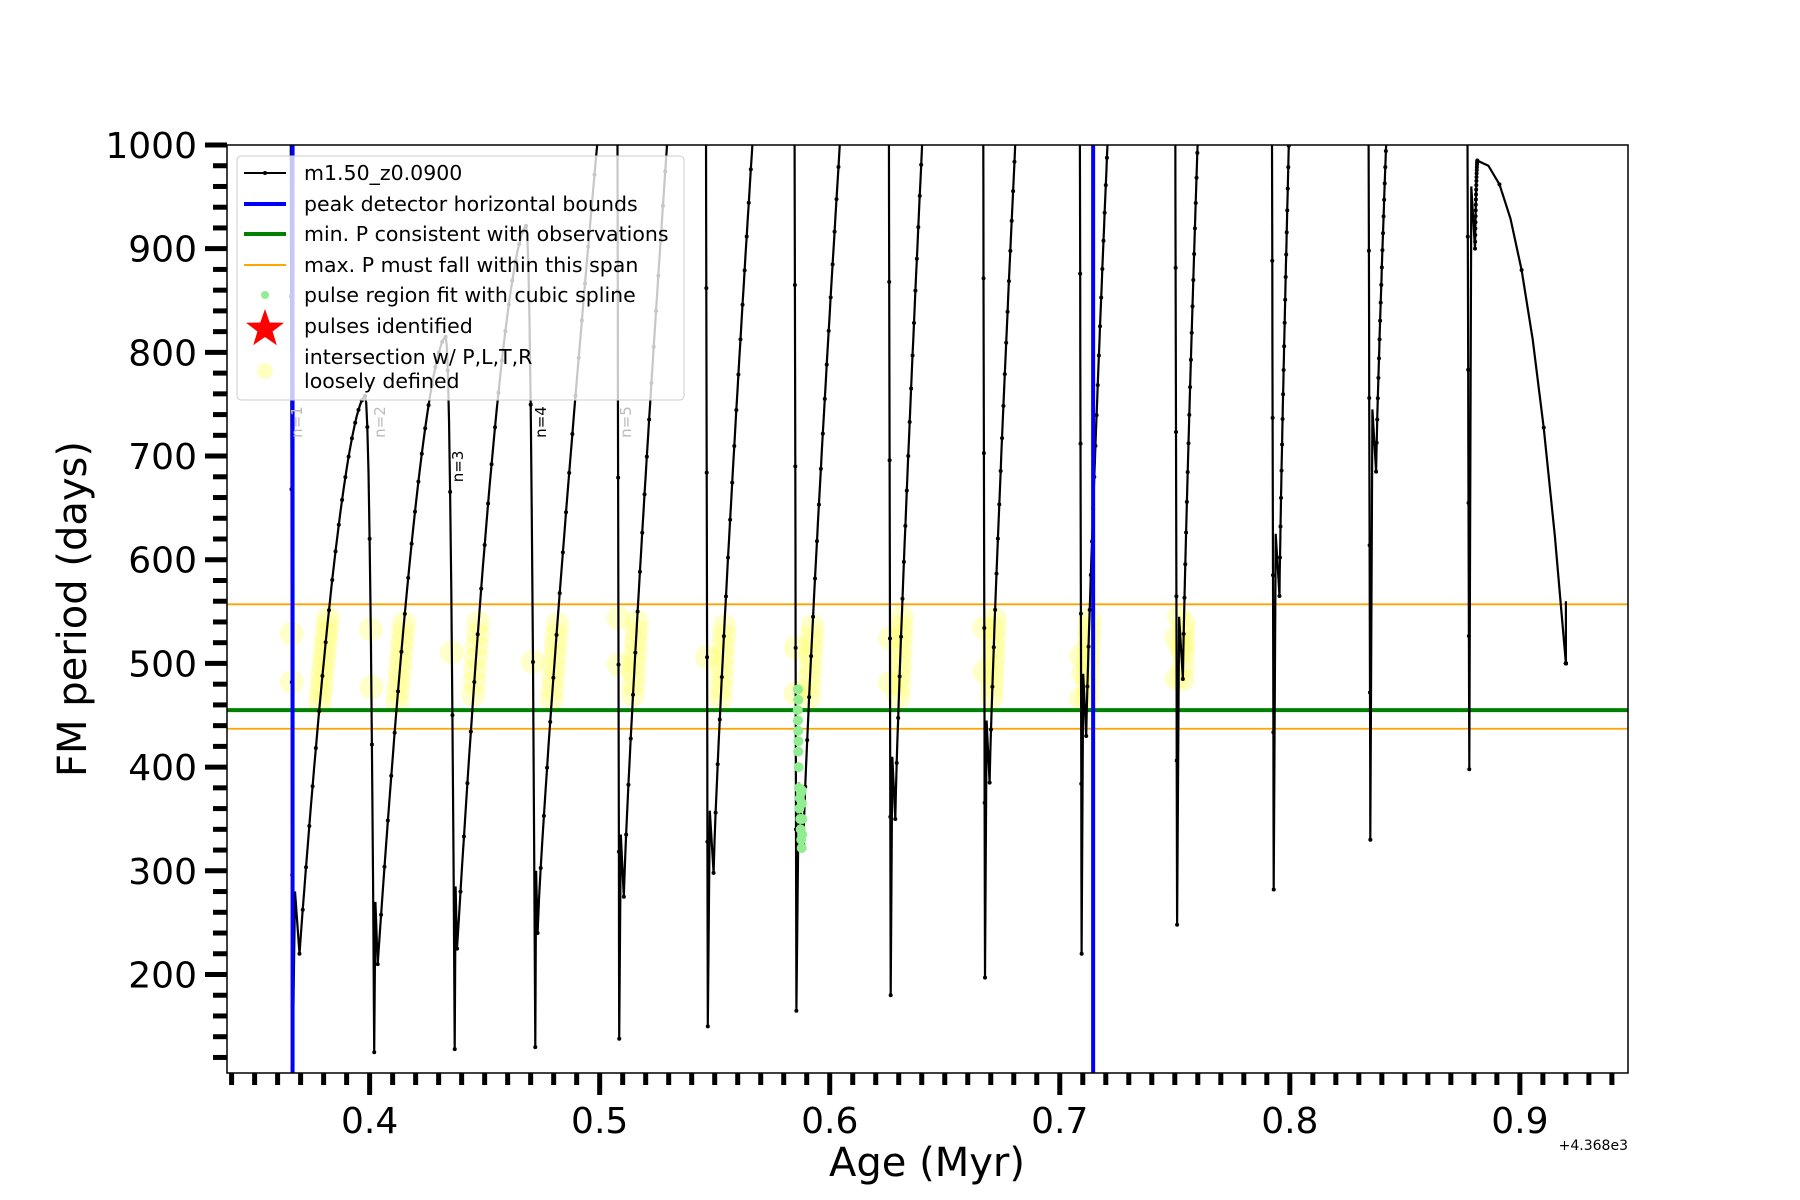 This screenshot has height=1200, width=1800. What do you see at coordinates (829, 1121) in the screenshot?
I see `x-tick-label: 0.6` at bounding box center [829, 1121].